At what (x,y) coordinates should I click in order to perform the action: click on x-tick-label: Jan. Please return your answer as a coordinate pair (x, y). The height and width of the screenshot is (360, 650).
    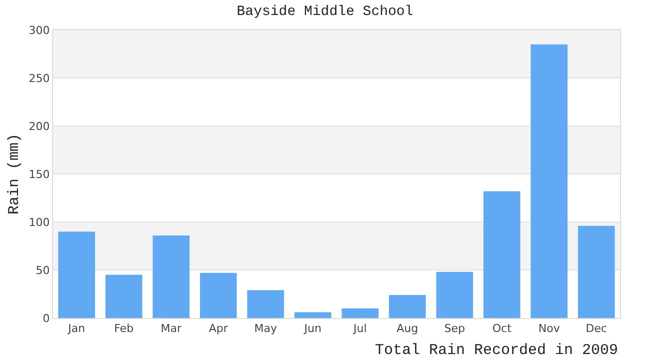
    Looking at the image, I should click on (76, 329).